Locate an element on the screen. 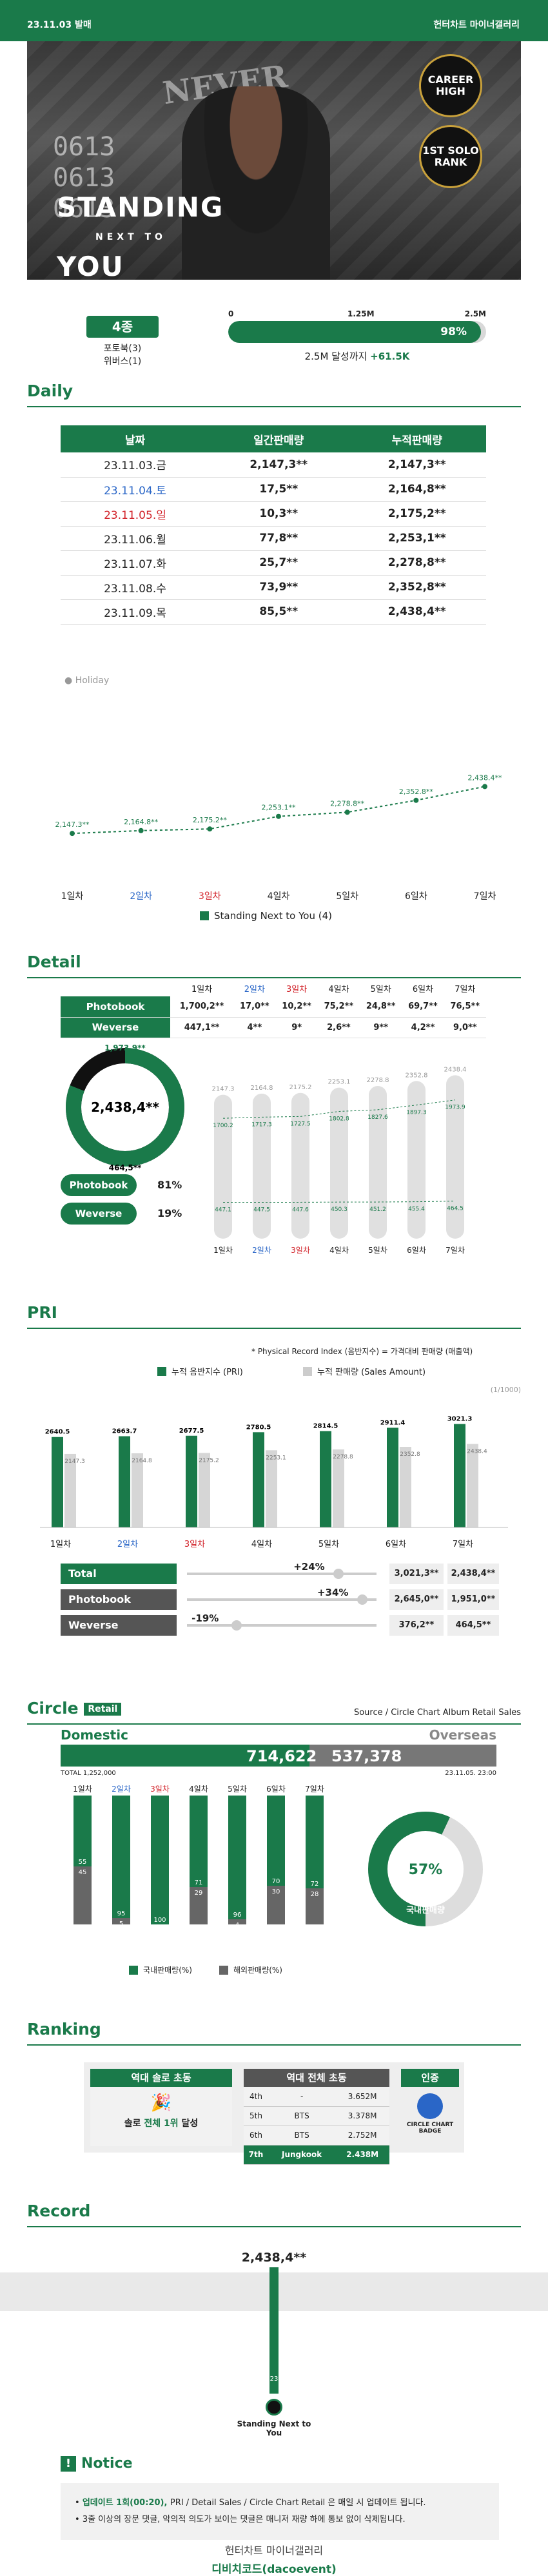 Image resolution: width=548 pixels, height=2576 pixels. party-icon: 🎉 is located at coordinates (161, 2103).